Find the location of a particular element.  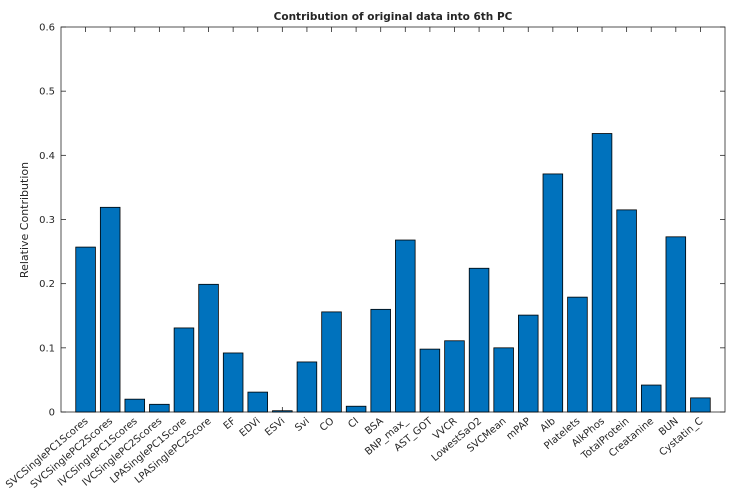

x-tick-label: EF is located at coordinates (230, 424).